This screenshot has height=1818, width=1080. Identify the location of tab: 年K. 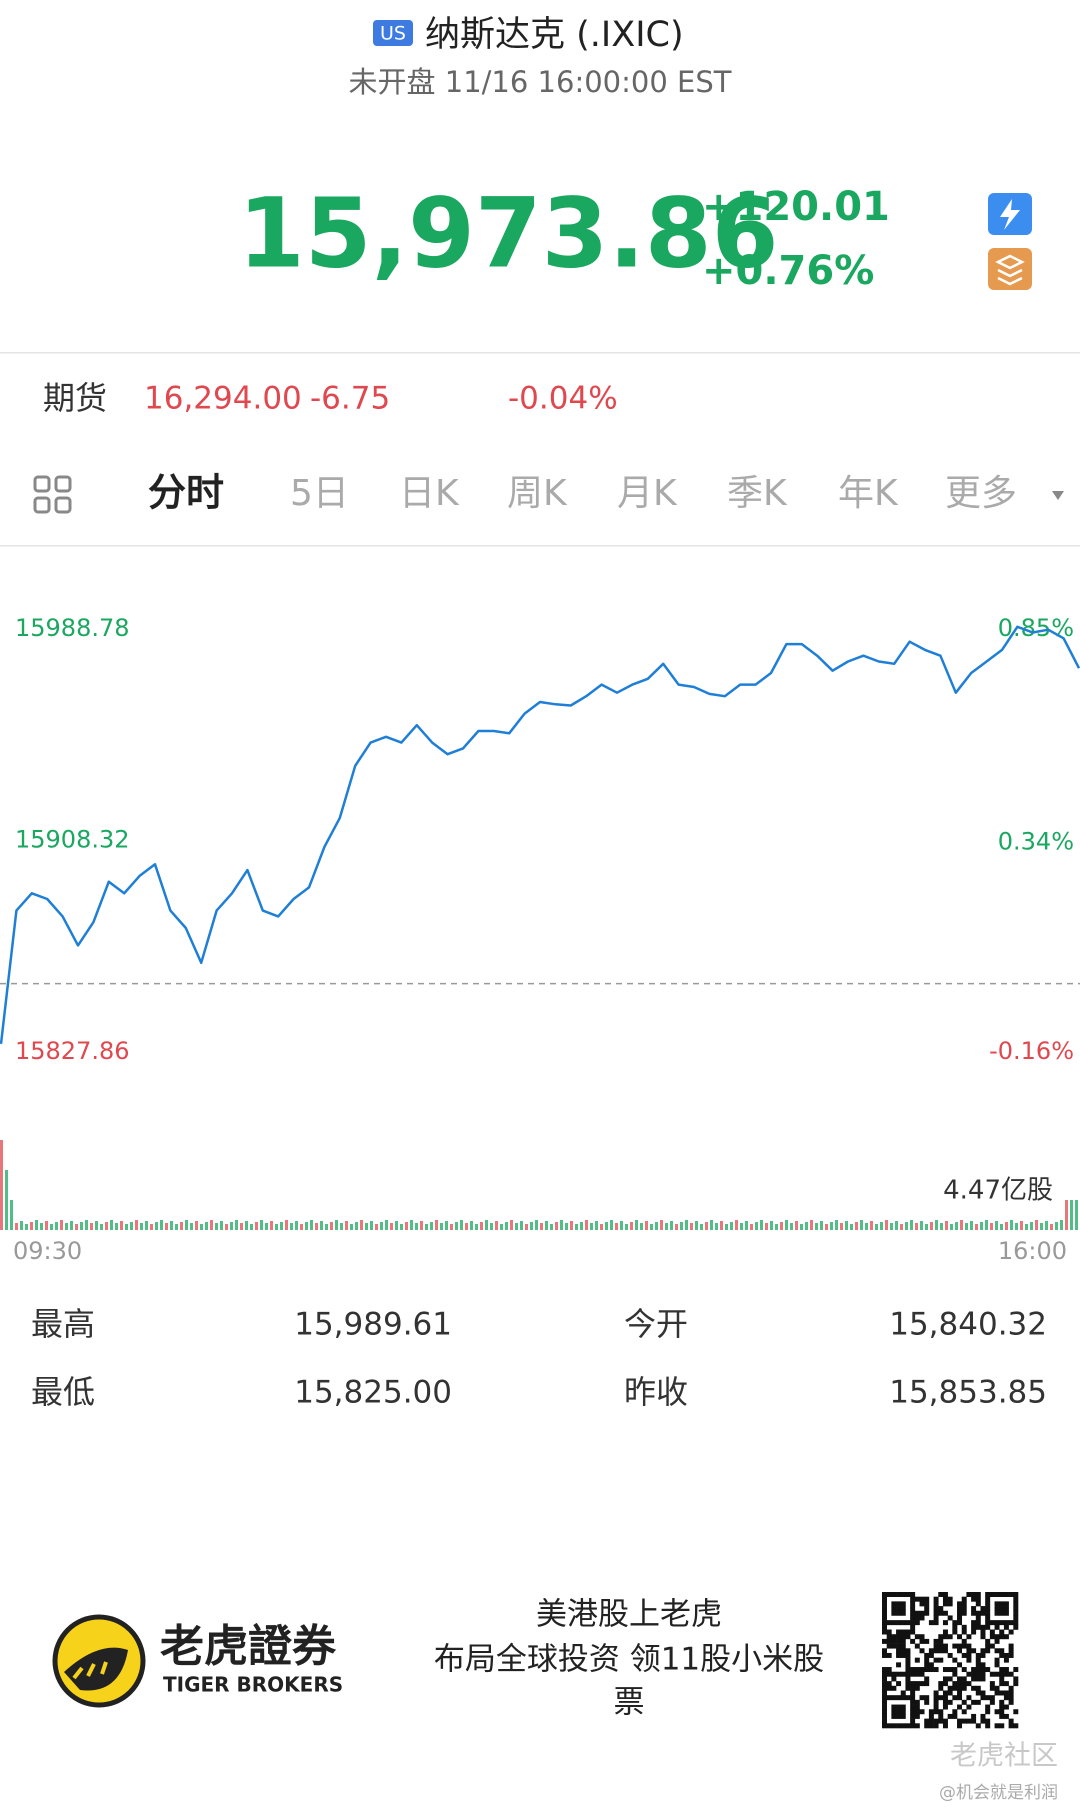
(868, 493).